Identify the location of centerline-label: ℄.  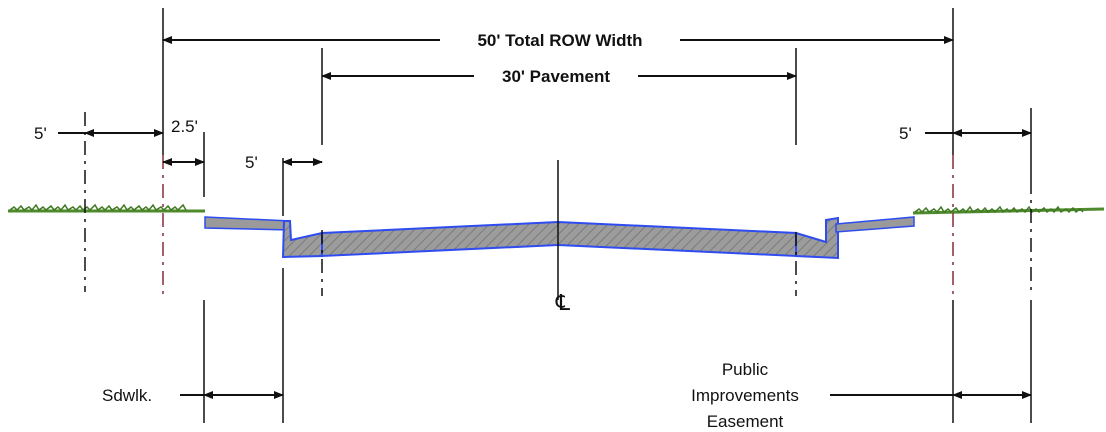
(563, 302).